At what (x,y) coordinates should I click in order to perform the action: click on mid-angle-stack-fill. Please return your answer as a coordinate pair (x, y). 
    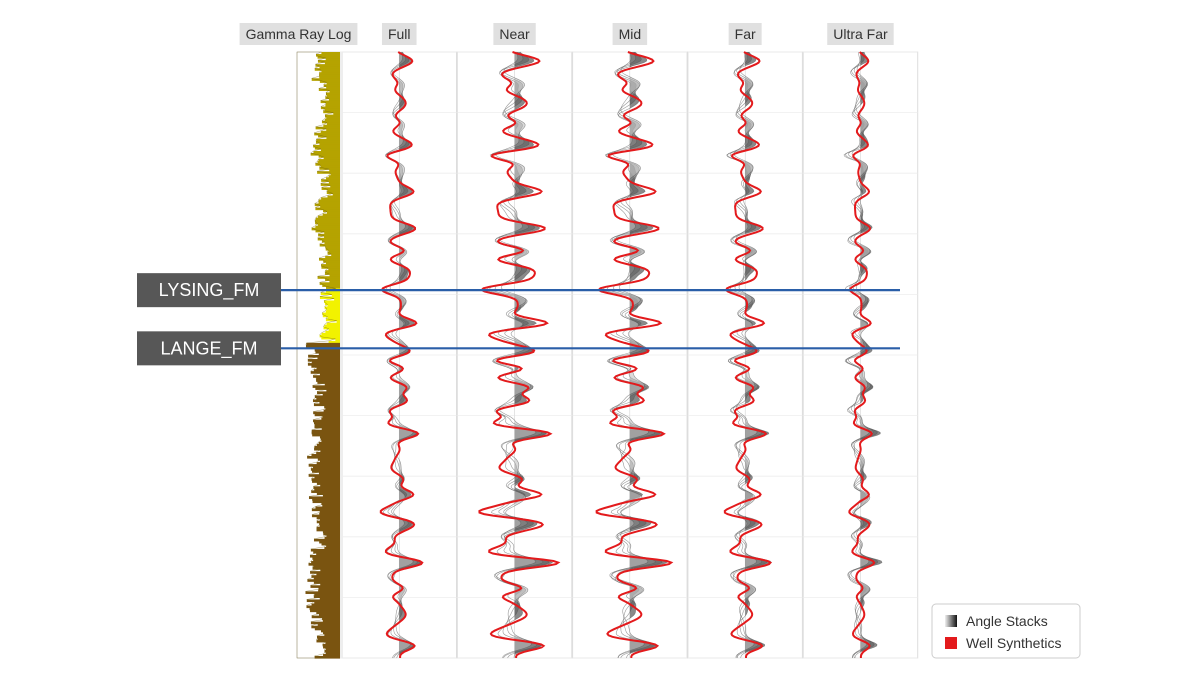
    Looking at the image, I should click on (639, 355).